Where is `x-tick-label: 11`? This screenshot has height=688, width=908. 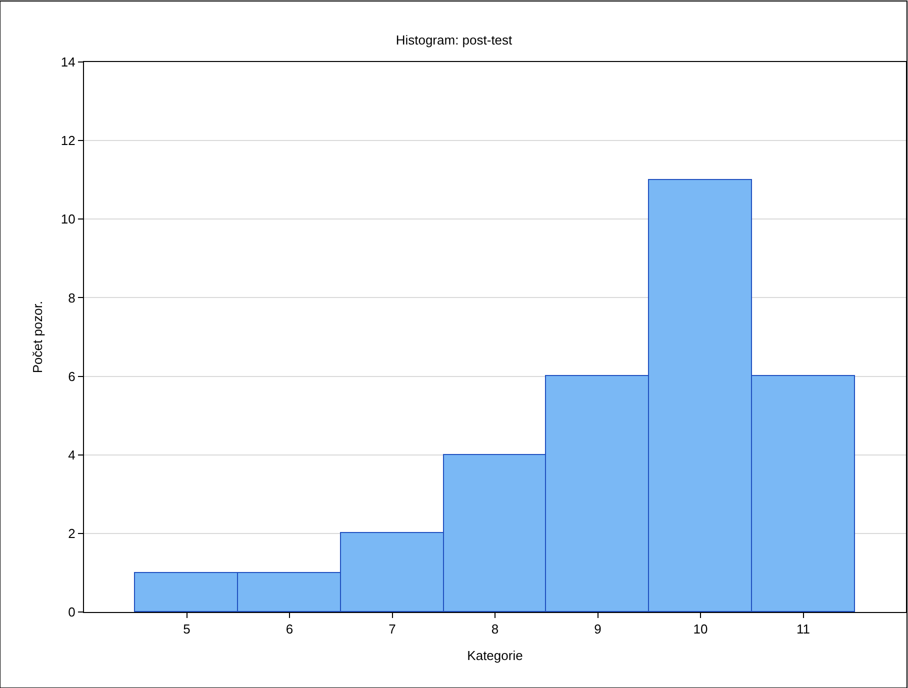
x-tick-label: 11 is located at coordinates (803, 629).